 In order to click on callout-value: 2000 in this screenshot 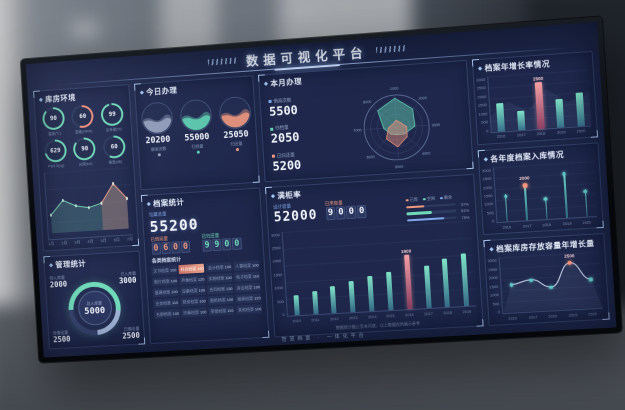, I will do `click(58, 285)`.